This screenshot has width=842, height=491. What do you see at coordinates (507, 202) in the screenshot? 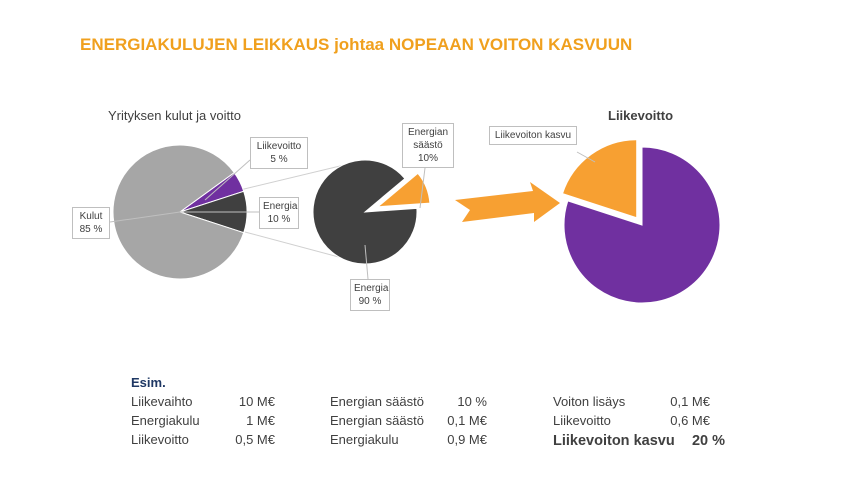
I see `arrow` at bounding box center [507, 202].